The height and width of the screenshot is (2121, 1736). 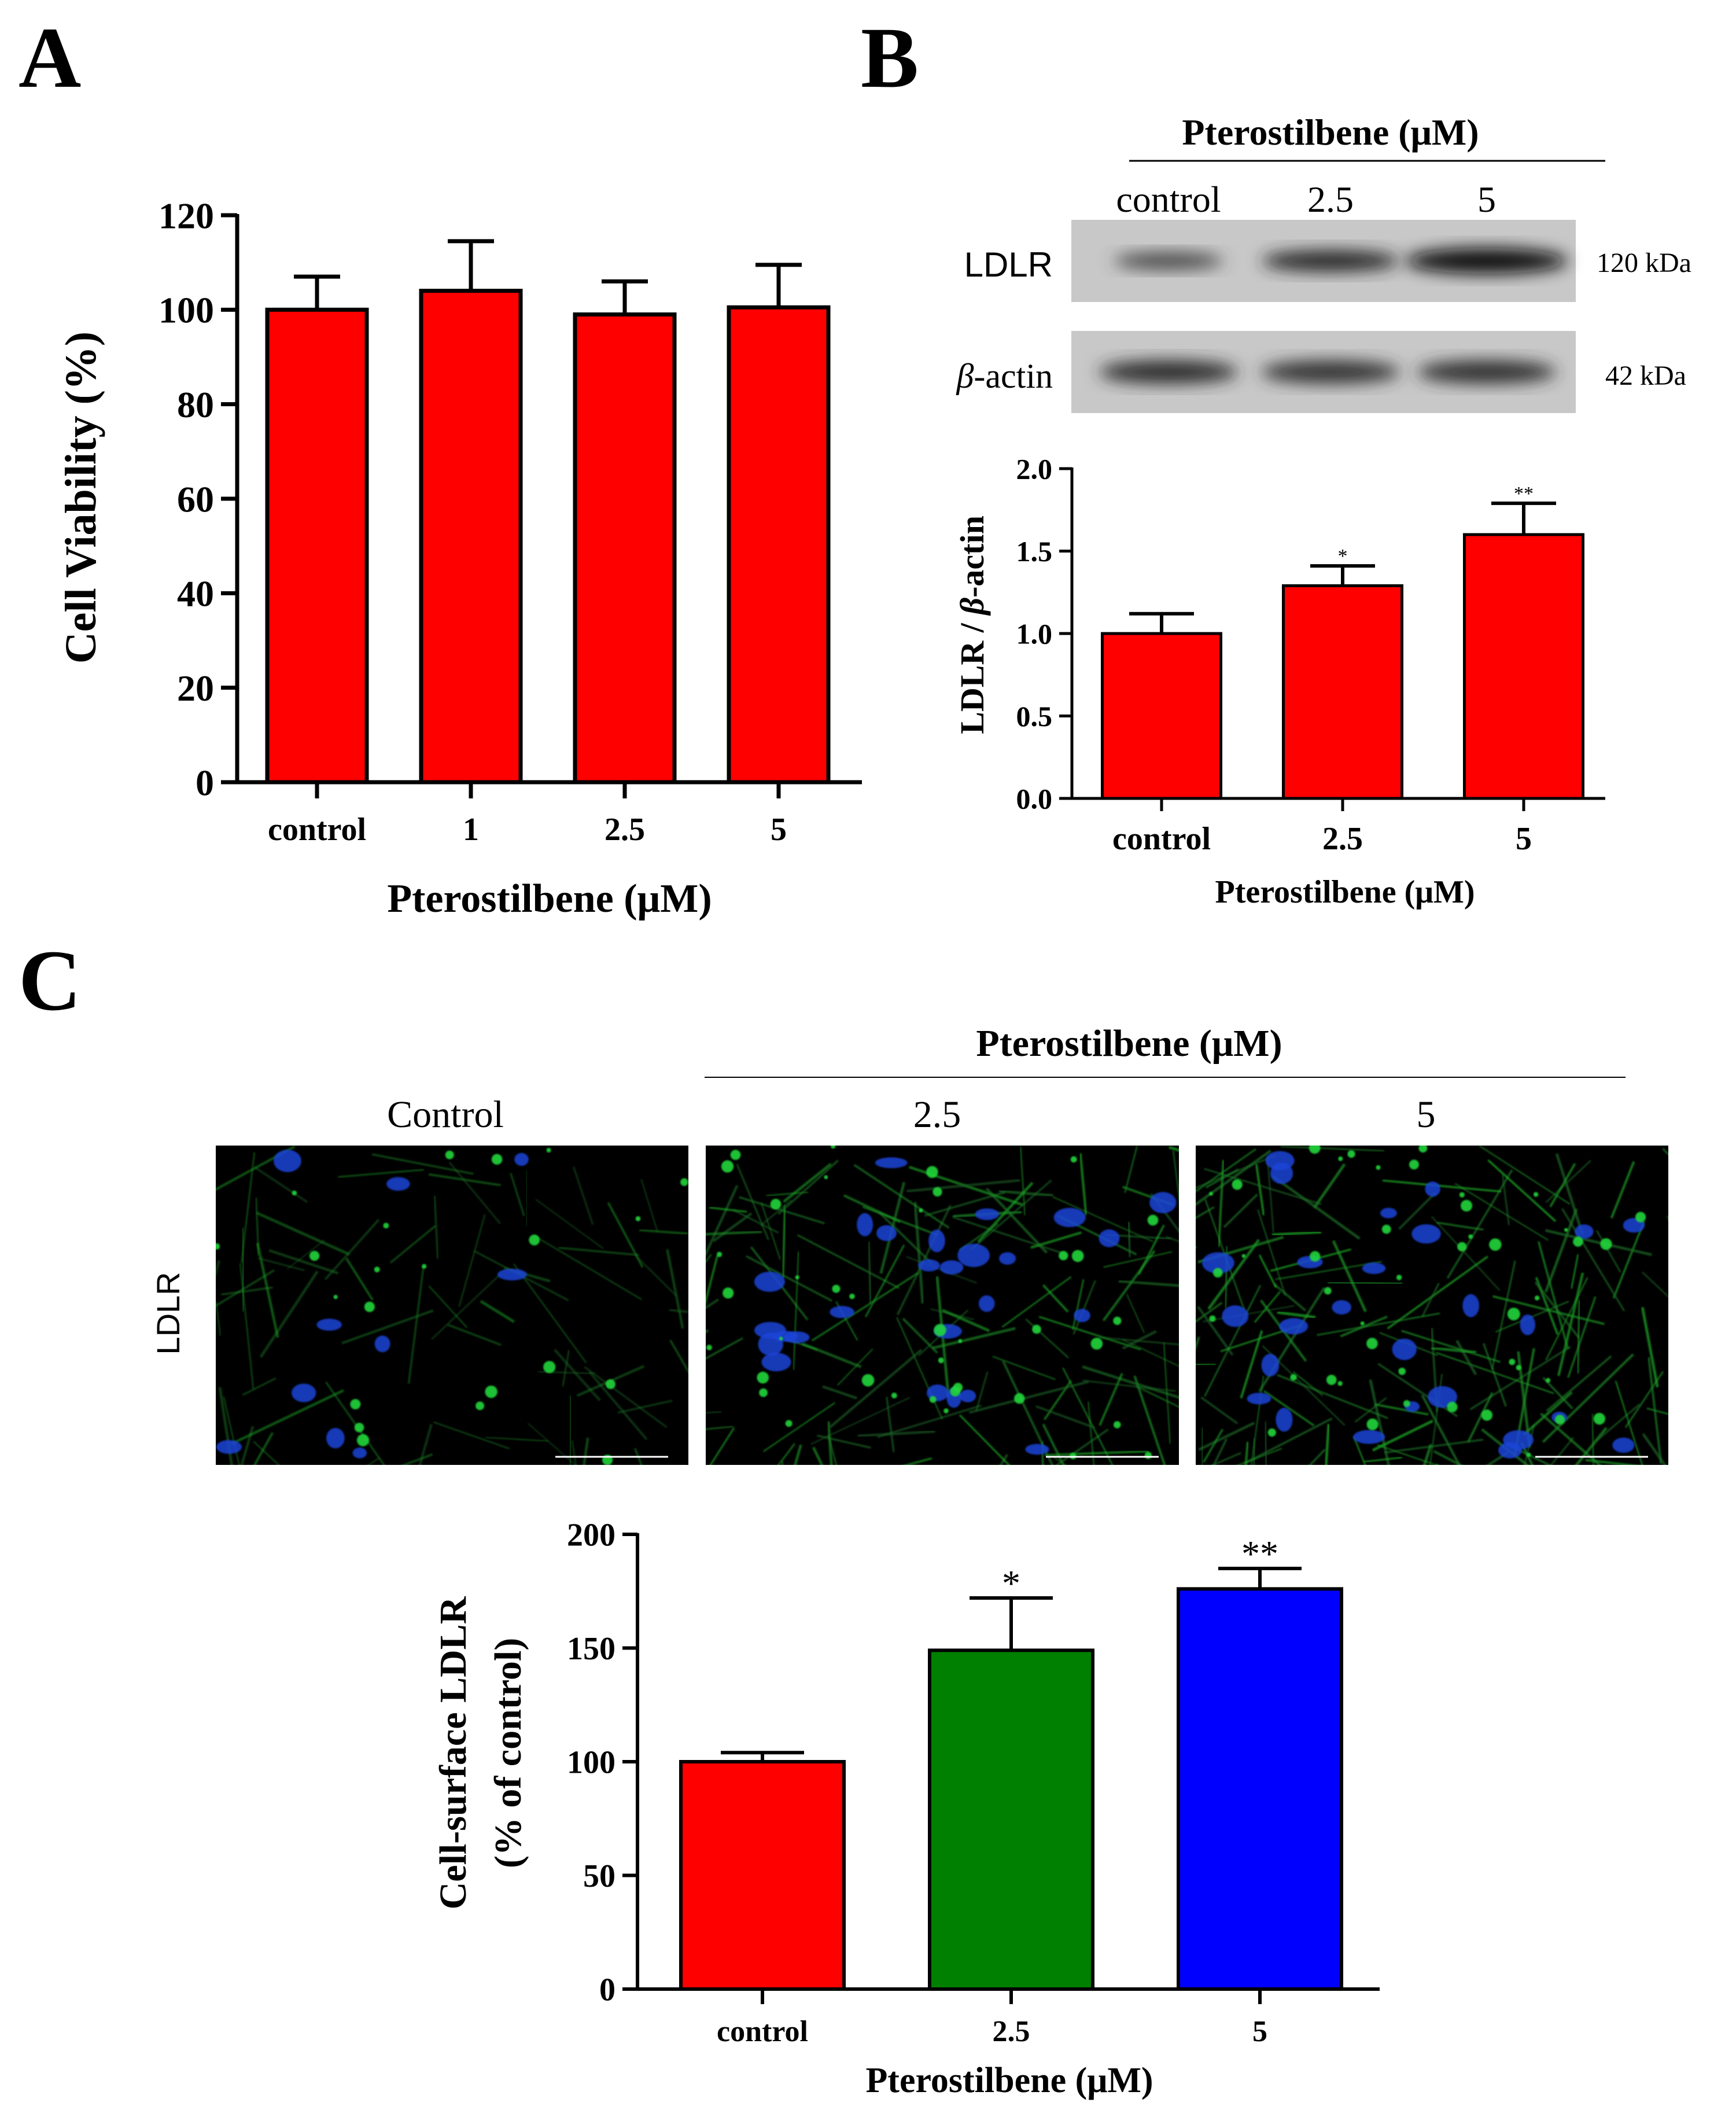 What do you see at coordinates (445, 1114) in the screenshot?
I see `micro-col-control: Control` at bounding box center [445, 1114].